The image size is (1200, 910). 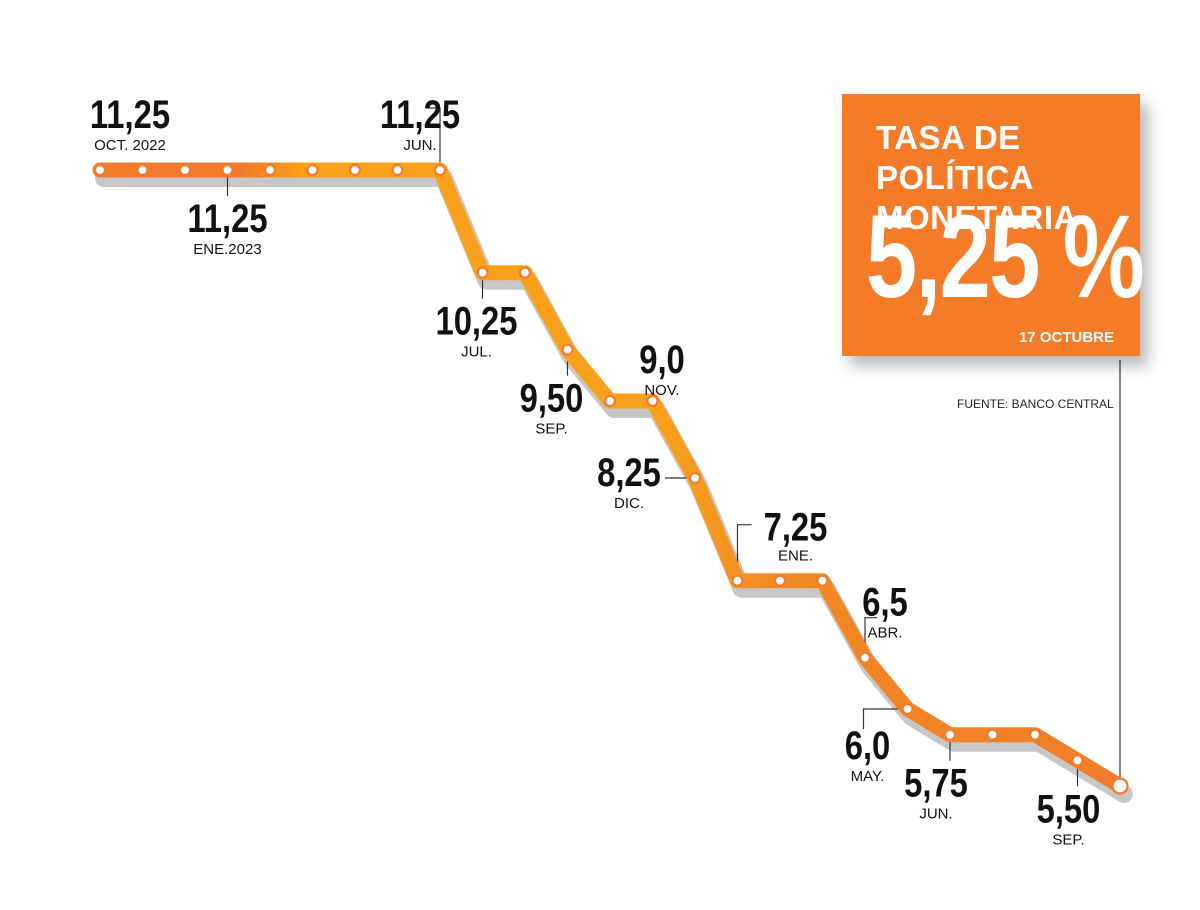 I want to click on callout-date: 17 OCTUBRE, so click(x=1066, y=337).